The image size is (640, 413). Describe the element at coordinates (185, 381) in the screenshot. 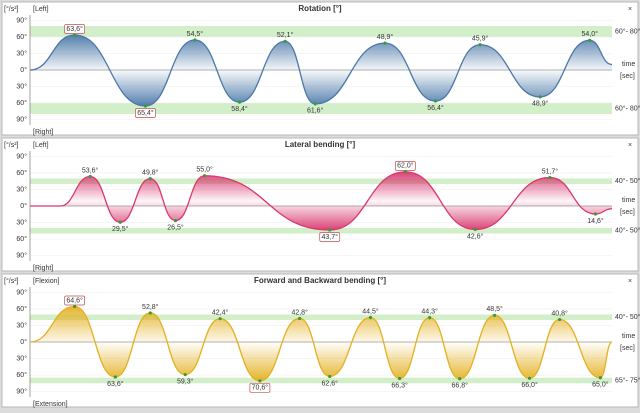

I see `peak-label: 59,3°` at that location.